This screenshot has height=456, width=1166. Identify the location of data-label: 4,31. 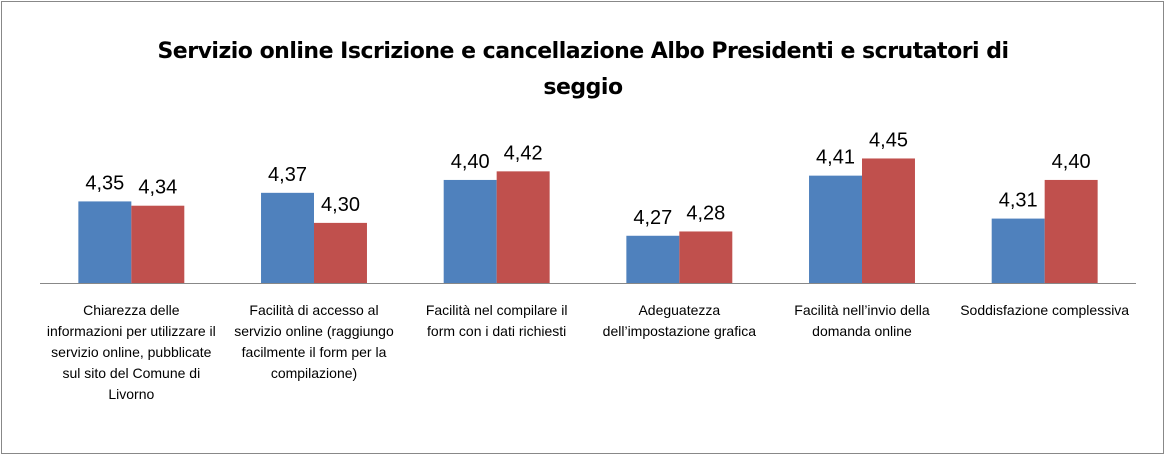
(1018, 201).